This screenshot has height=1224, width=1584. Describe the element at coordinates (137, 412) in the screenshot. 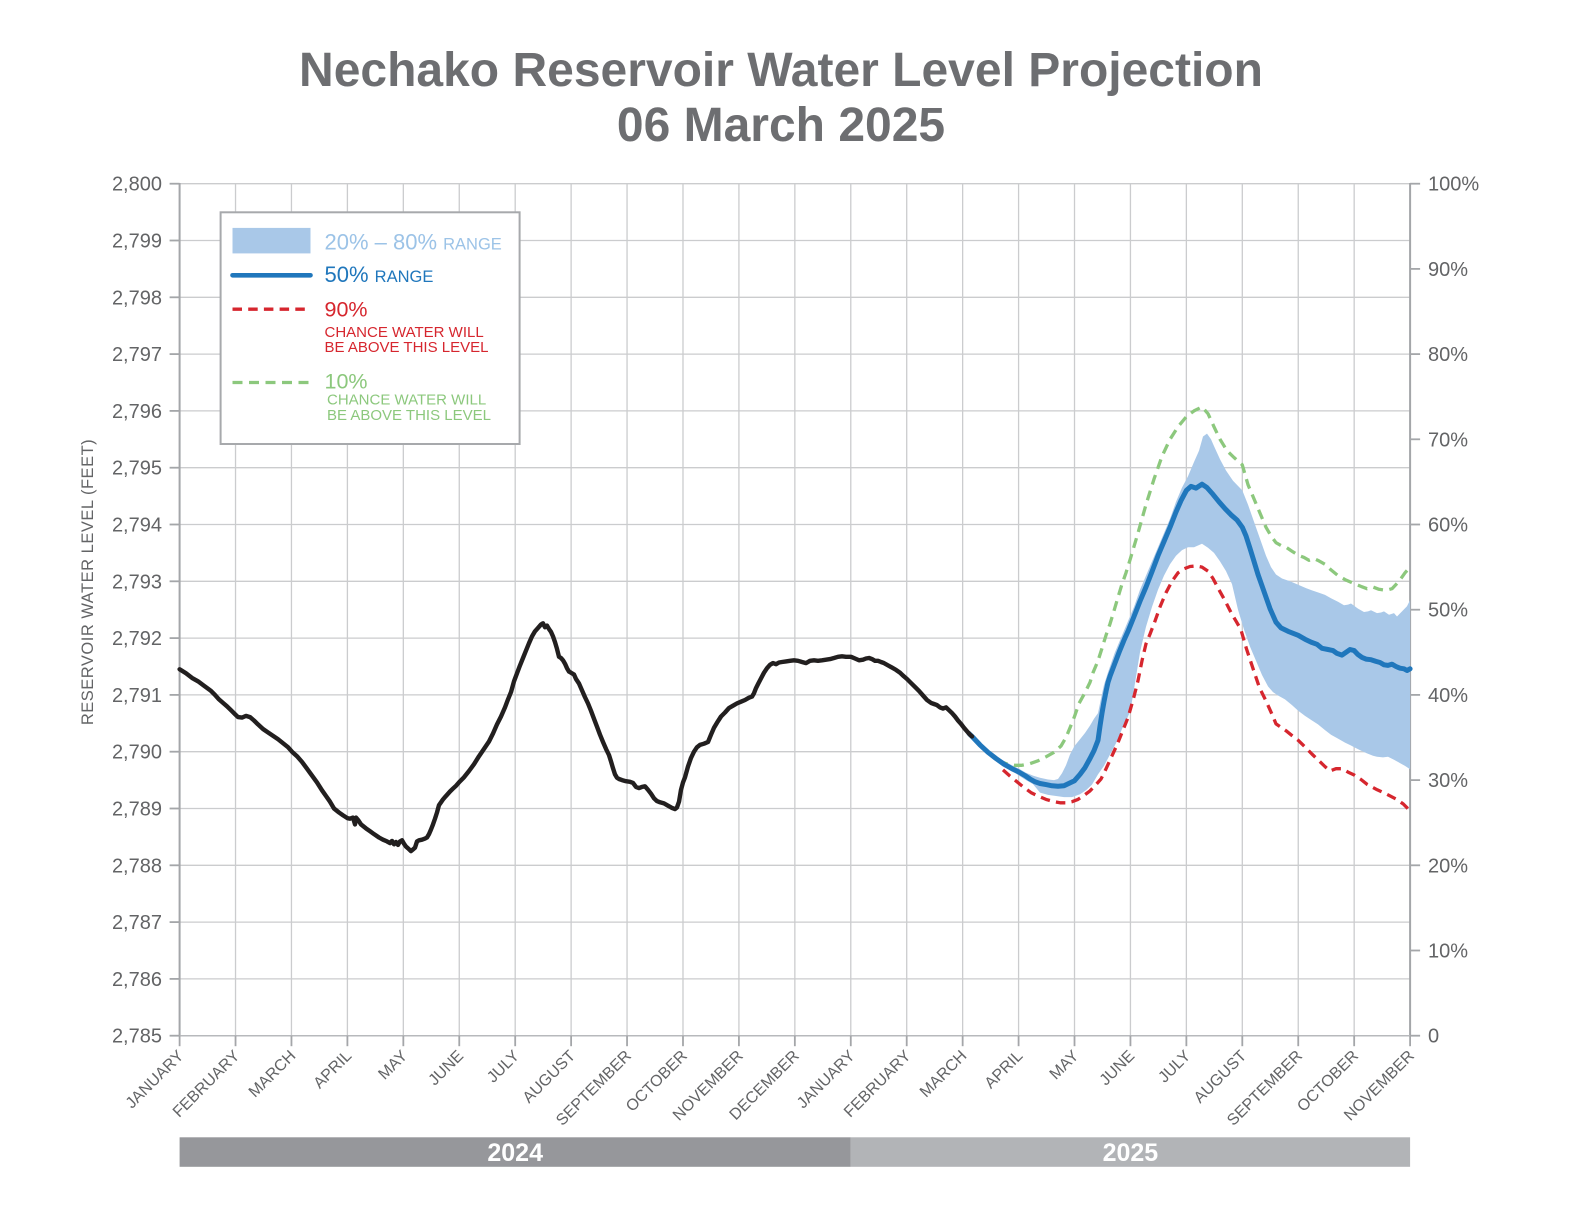

I see `svg-text: 2,796` at that location.